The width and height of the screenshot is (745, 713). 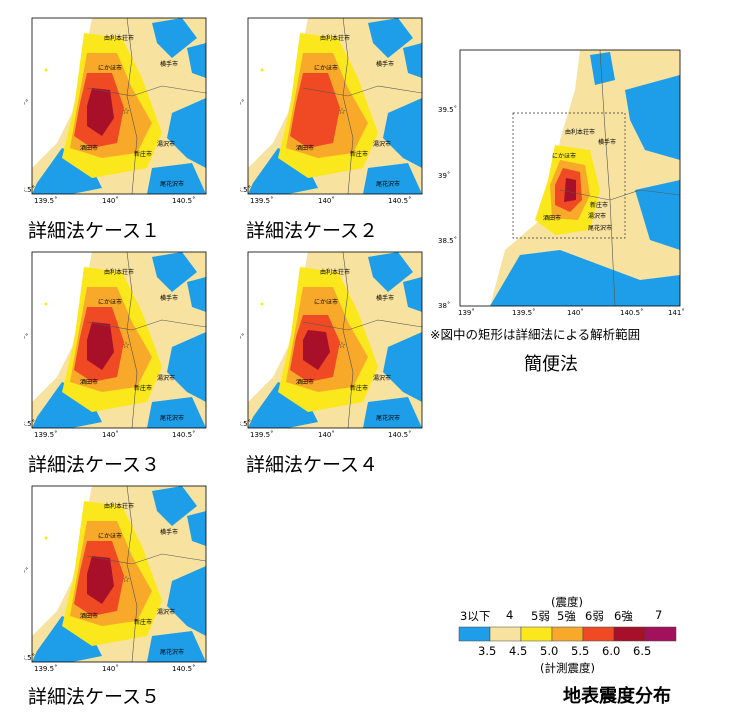 What do you see at coordinates (642, 651) in the screenshot?
I see `legend-value-label: 6.5` at bounding box center [642, 651].